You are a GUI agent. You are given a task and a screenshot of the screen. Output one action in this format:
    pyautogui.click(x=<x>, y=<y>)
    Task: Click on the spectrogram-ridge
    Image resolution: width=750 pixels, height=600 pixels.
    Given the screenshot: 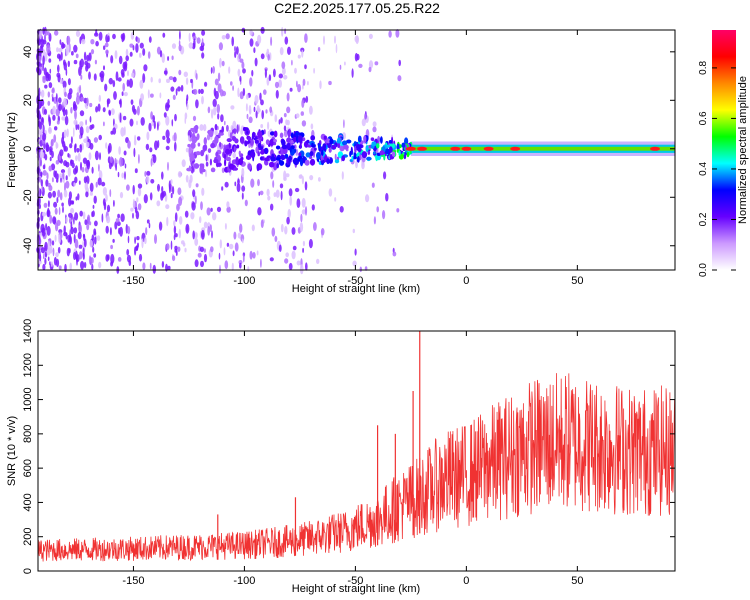 What is the action you would take?
    pyautogui.click(x=430, y=148)
    